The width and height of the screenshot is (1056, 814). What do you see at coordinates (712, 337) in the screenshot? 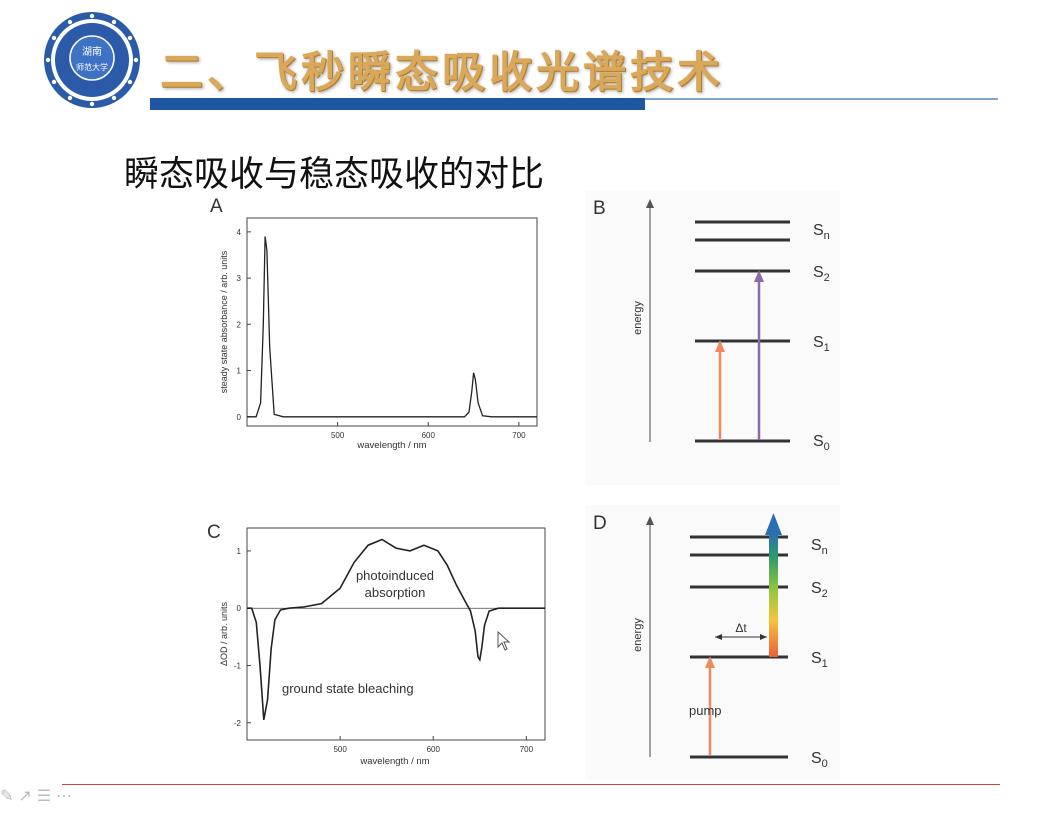
I see `panel-b-diagram: B energy Sn S2 S1 S0` at bounding box center [712, 337].